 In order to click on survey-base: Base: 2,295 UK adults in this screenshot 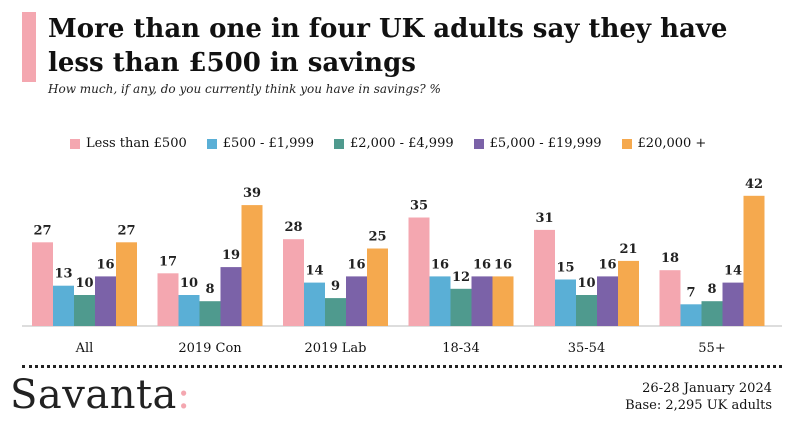, I will do `click(698, 405)`.